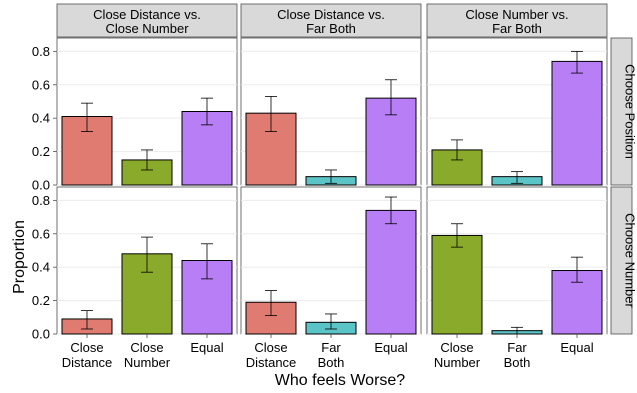 The height and width of the screenshot is (393, 637). I want to click on row-strip-title: Choose Number, so click(630, 260).